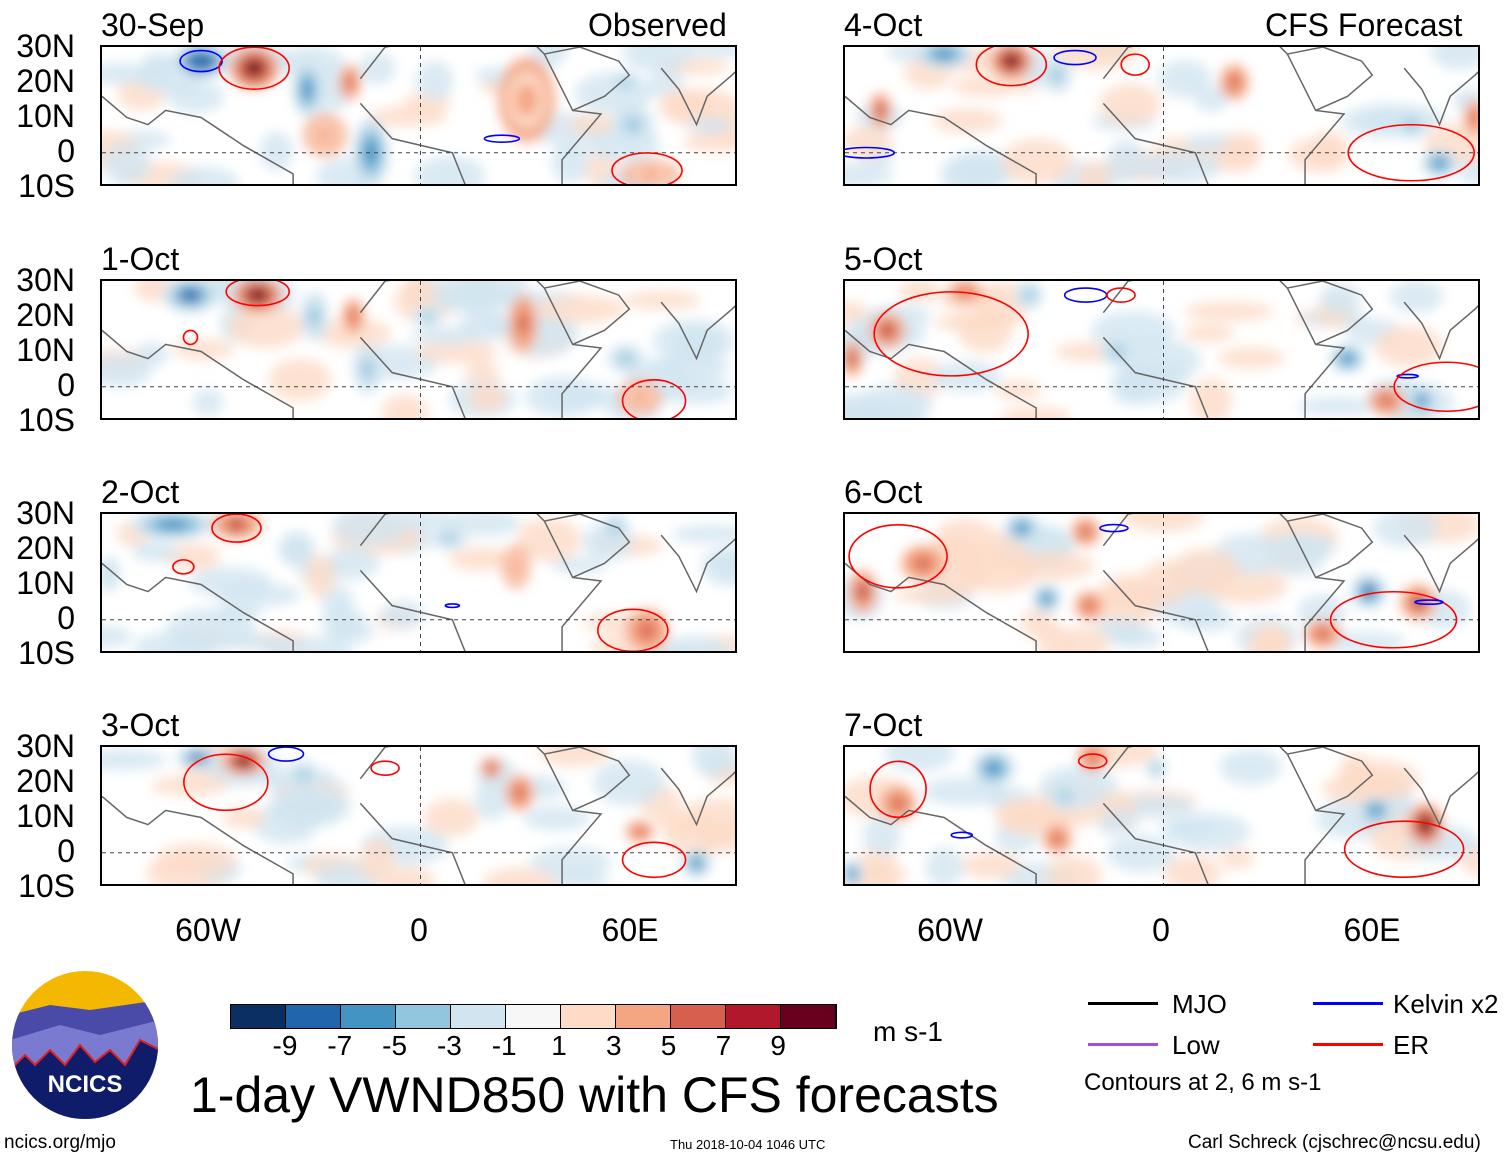 The height and width of the screenshot is (1159, 1510). Describe the element at coordinates (395, 1045) in the screenshot. I see `colorbar-label: -5` at that location.